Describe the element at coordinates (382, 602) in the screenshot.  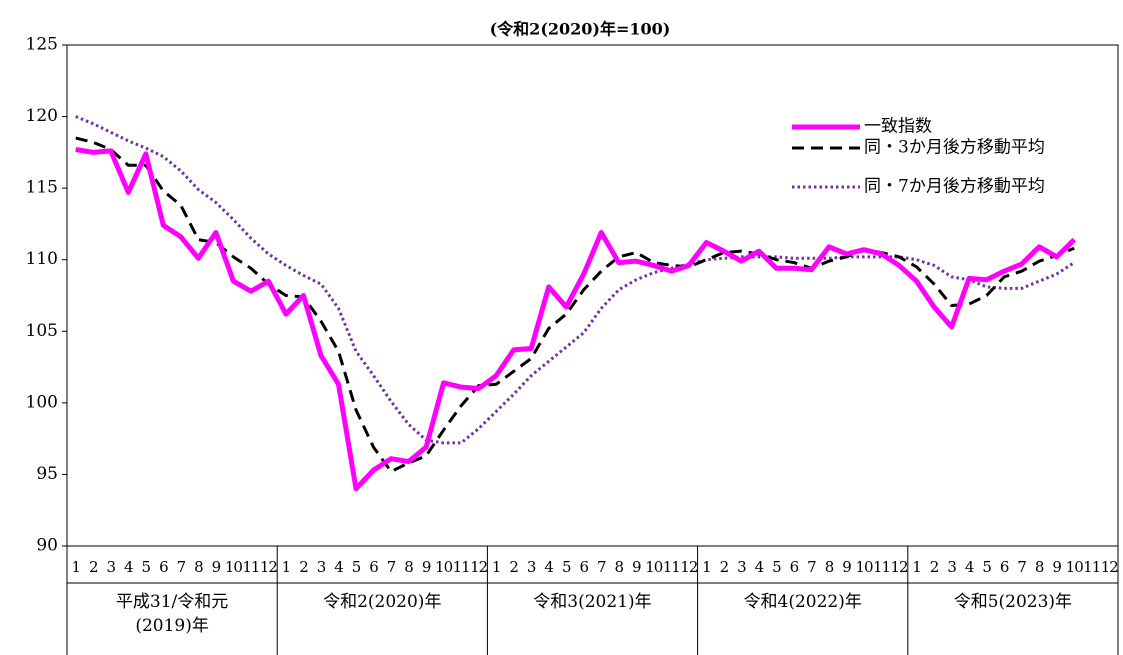
I see `group-label: 令和2(2020)年` at that location.